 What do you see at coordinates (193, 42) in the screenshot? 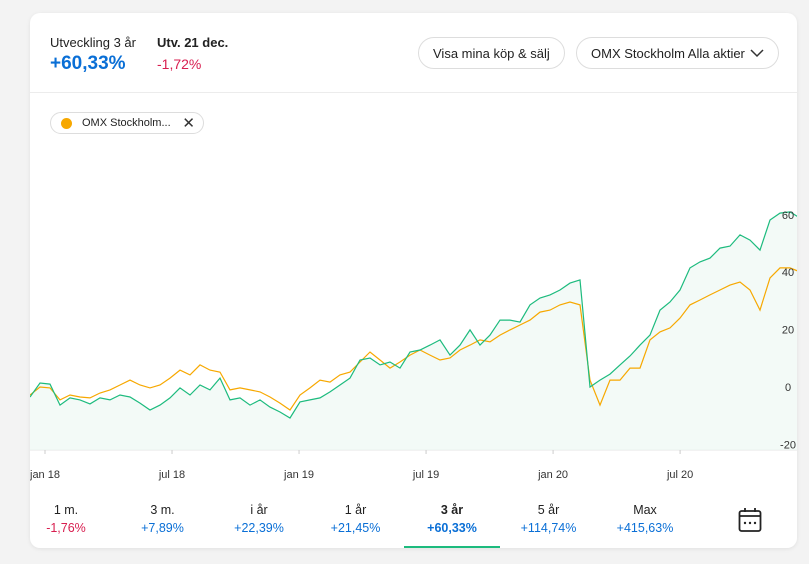
I see `day-label: Utv. 21 dec.` at bounding box center [193, 42].